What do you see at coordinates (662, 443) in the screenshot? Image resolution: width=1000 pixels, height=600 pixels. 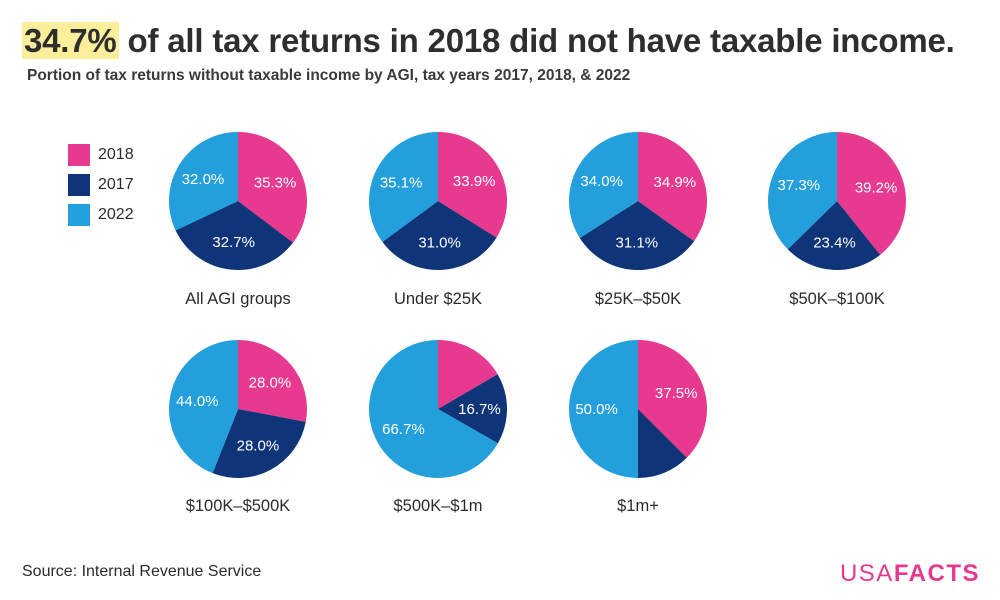 I see `slice-1m-2017` at bounding box center [662, 443].